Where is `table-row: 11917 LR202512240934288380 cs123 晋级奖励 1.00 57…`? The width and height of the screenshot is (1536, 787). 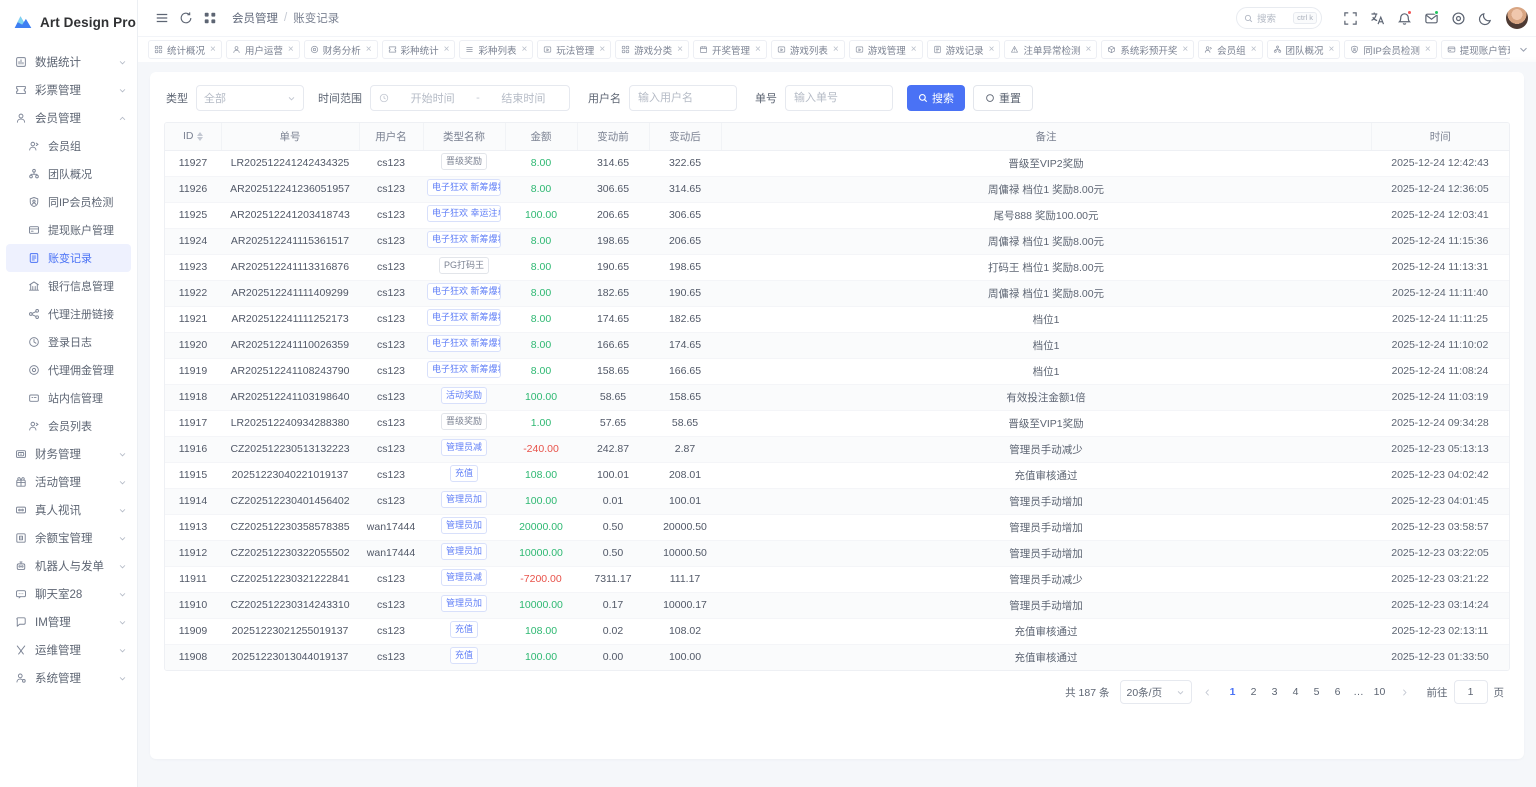
table-row: 11917 LR202512240934288380 cs123 晋级奖励 1.00 57… is located at coordinates (837, 423).